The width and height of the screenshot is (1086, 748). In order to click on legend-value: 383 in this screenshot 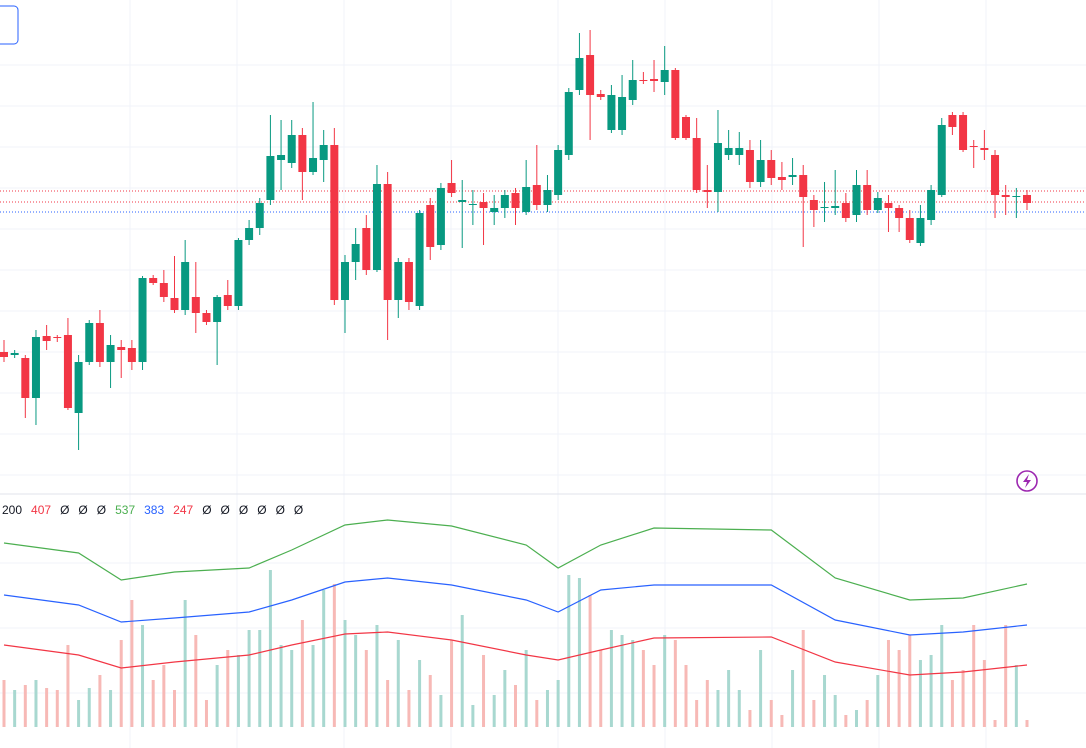, I will do `click(154, 510)`.